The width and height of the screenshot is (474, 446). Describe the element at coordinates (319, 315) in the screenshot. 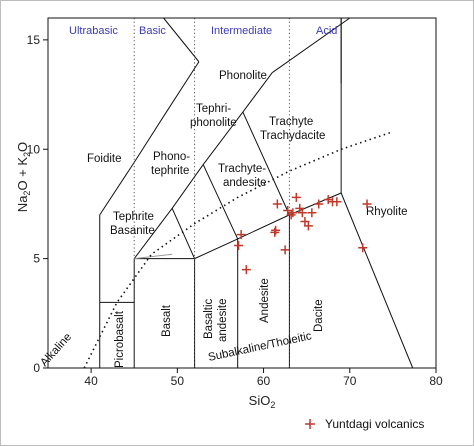

I see `field-label-dacite: Dacite` at that location.